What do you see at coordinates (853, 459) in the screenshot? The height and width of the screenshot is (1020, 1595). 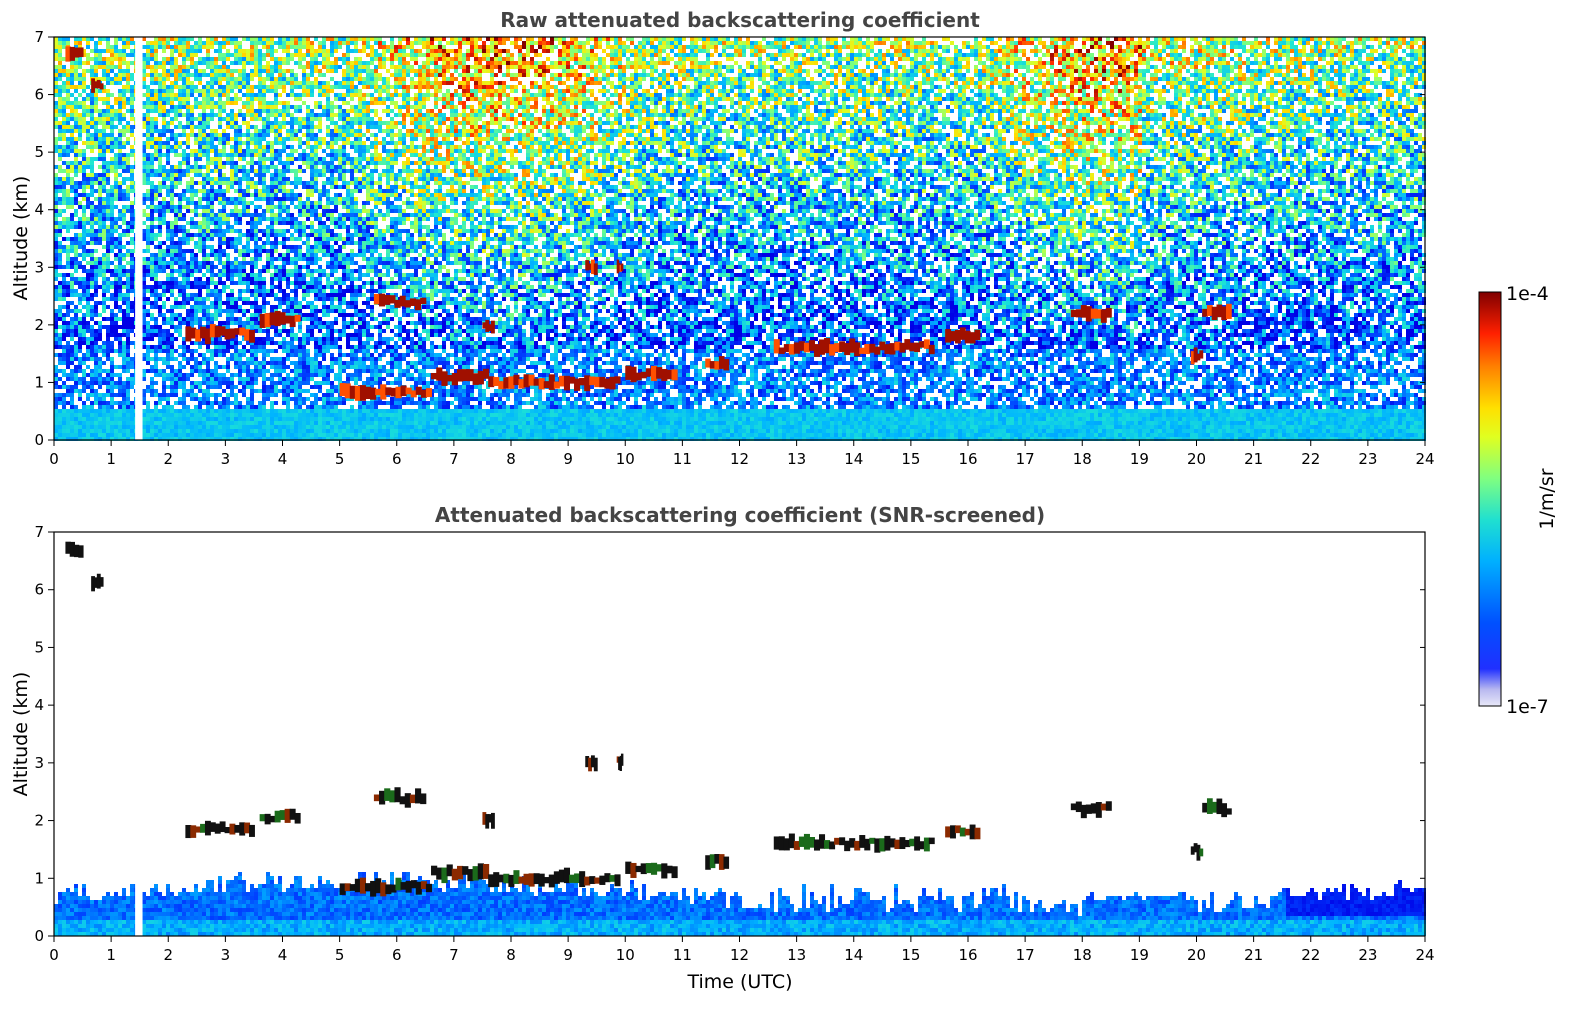 I see `x-tick-label: 14` at bounding box center [853, 459].